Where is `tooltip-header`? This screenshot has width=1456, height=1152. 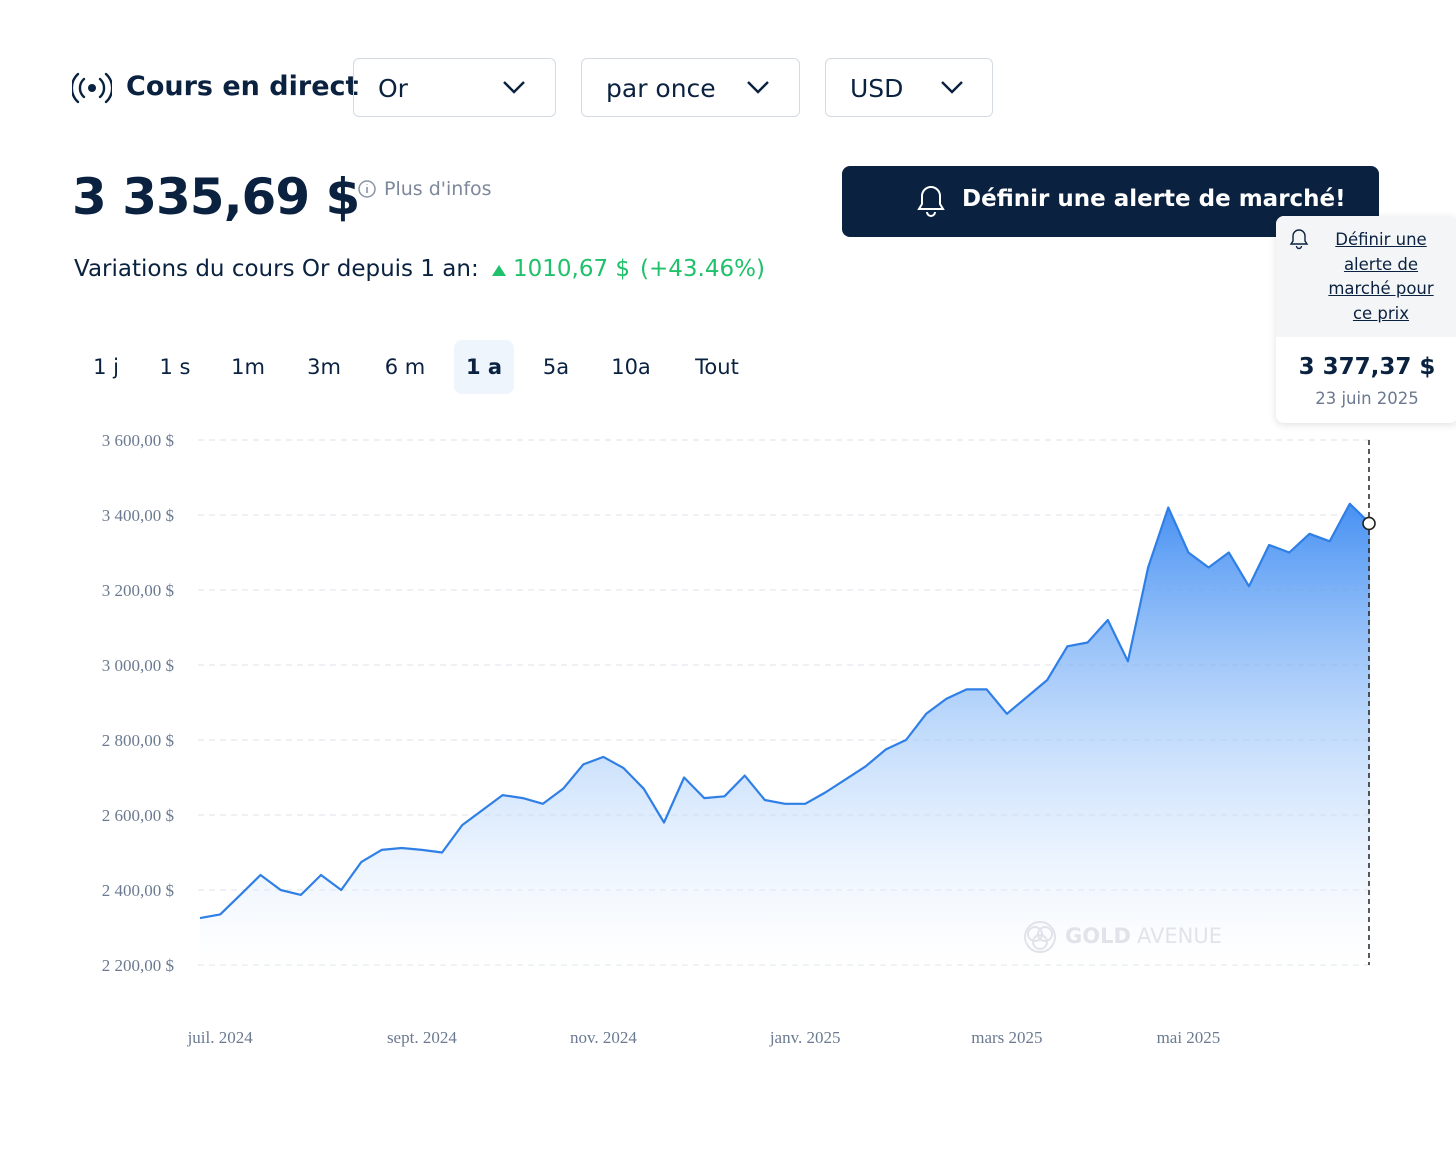
tooltip-header is located at coordinates (1366, 276).